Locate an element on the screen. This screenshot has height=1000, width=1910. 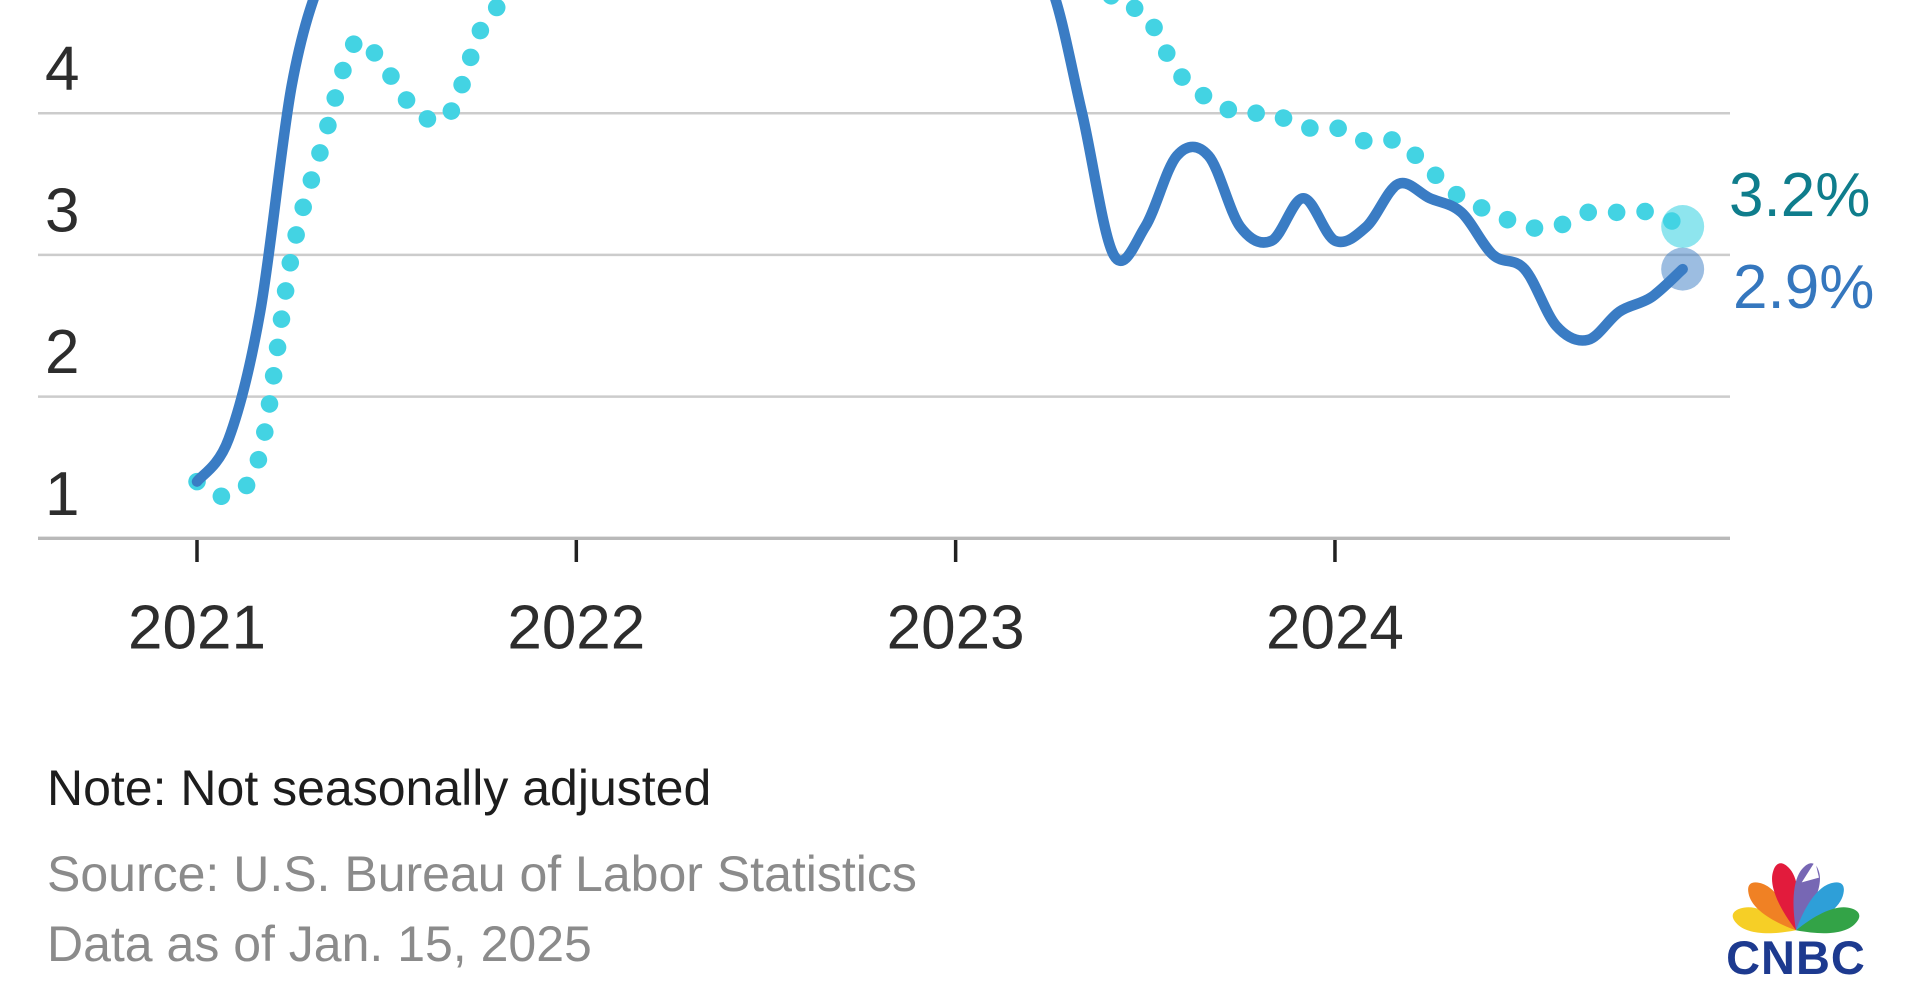
peacock-feathers is located at coordinates (1796, 897).